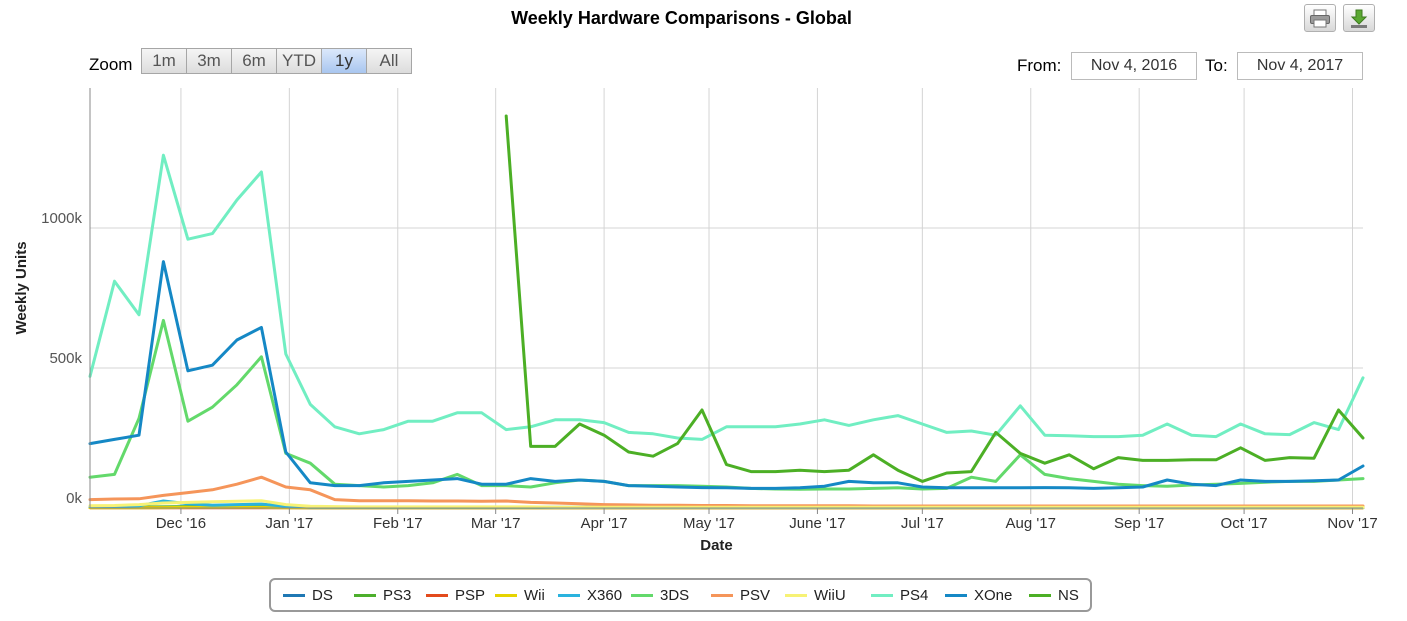 This screenshot has height=621, width=1407. What do you see at coordinates (65, 358) in the screenshot?
I see `y-tick-label: 500k` at bounding box center [65, 358].